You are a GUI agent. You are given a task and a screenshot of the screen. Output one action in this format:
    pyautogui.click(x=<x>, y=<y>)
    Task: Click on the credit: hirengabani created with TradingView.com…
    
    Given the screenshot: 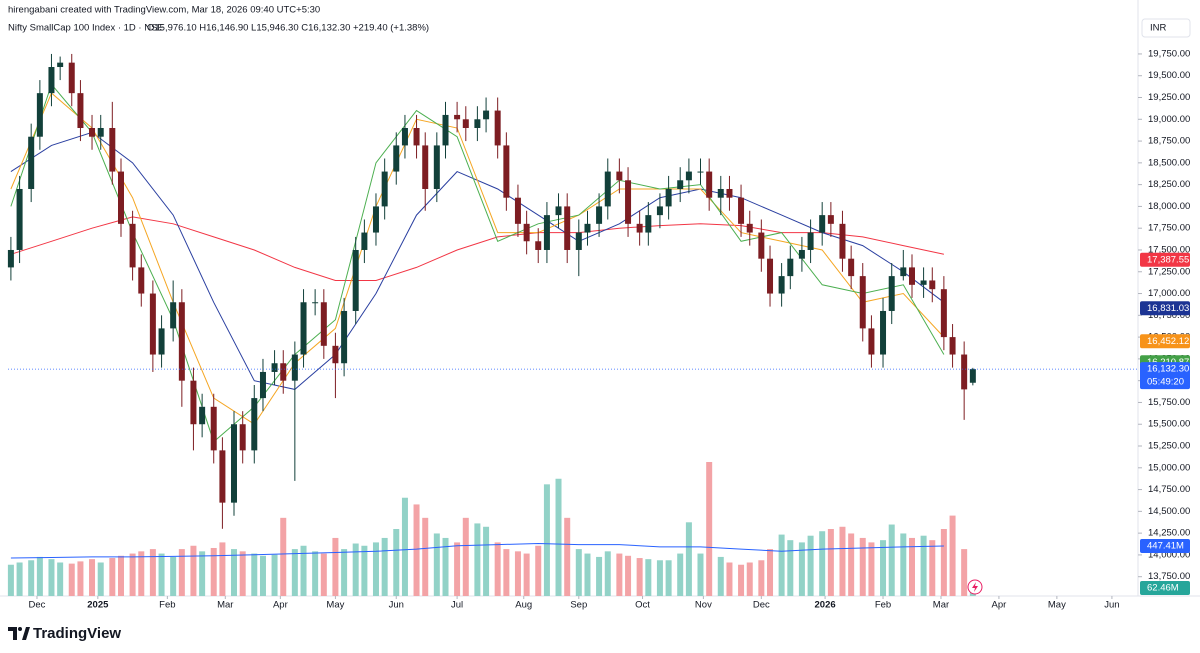 What is the action you would take?
    pyautogui.click(x=164, y=10)
    